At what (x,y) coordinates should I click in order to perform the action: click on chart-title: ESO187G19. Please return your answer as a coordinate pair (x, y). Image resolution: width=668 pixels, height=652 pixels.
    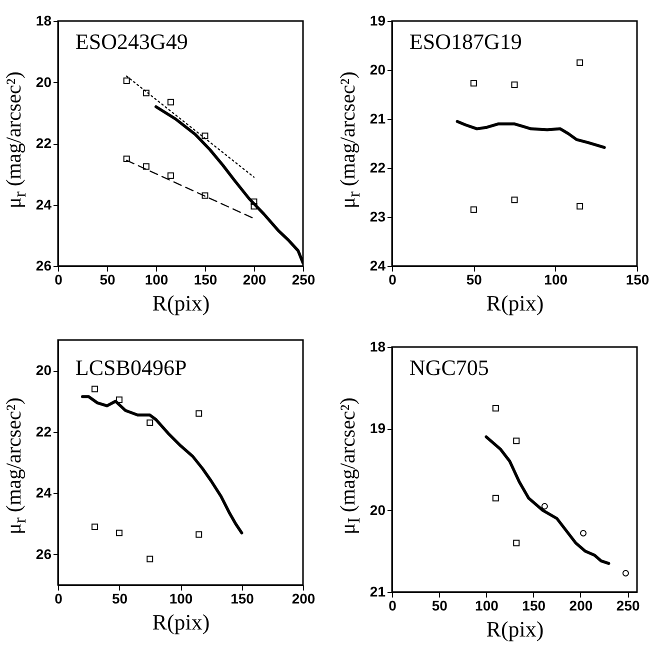
    Looking at the image, I should click on (465, 41).